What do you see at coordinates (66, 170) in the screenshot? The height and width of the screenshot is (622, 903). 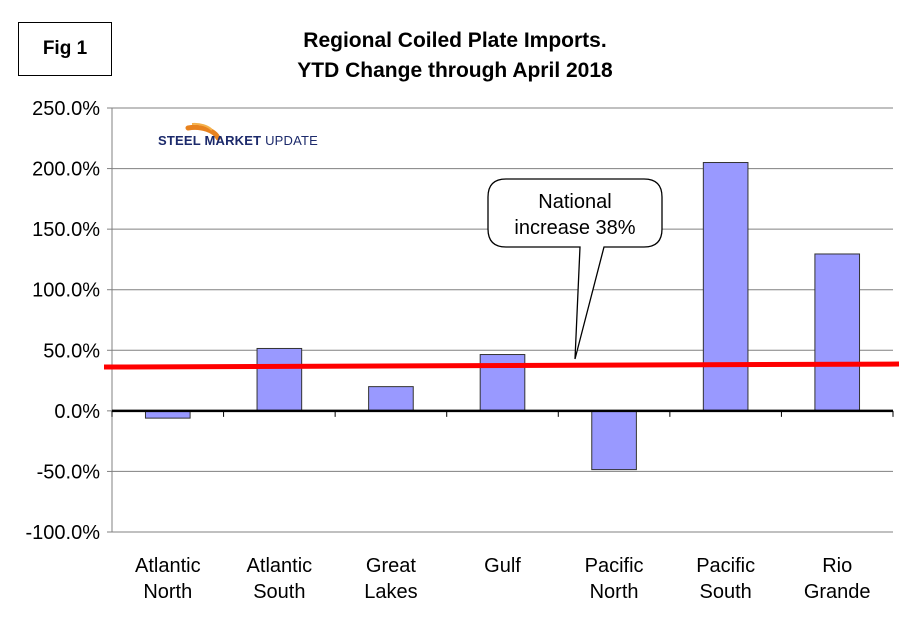 I see `y-tick-label: 200.0%` at bounding box center [66, 170].